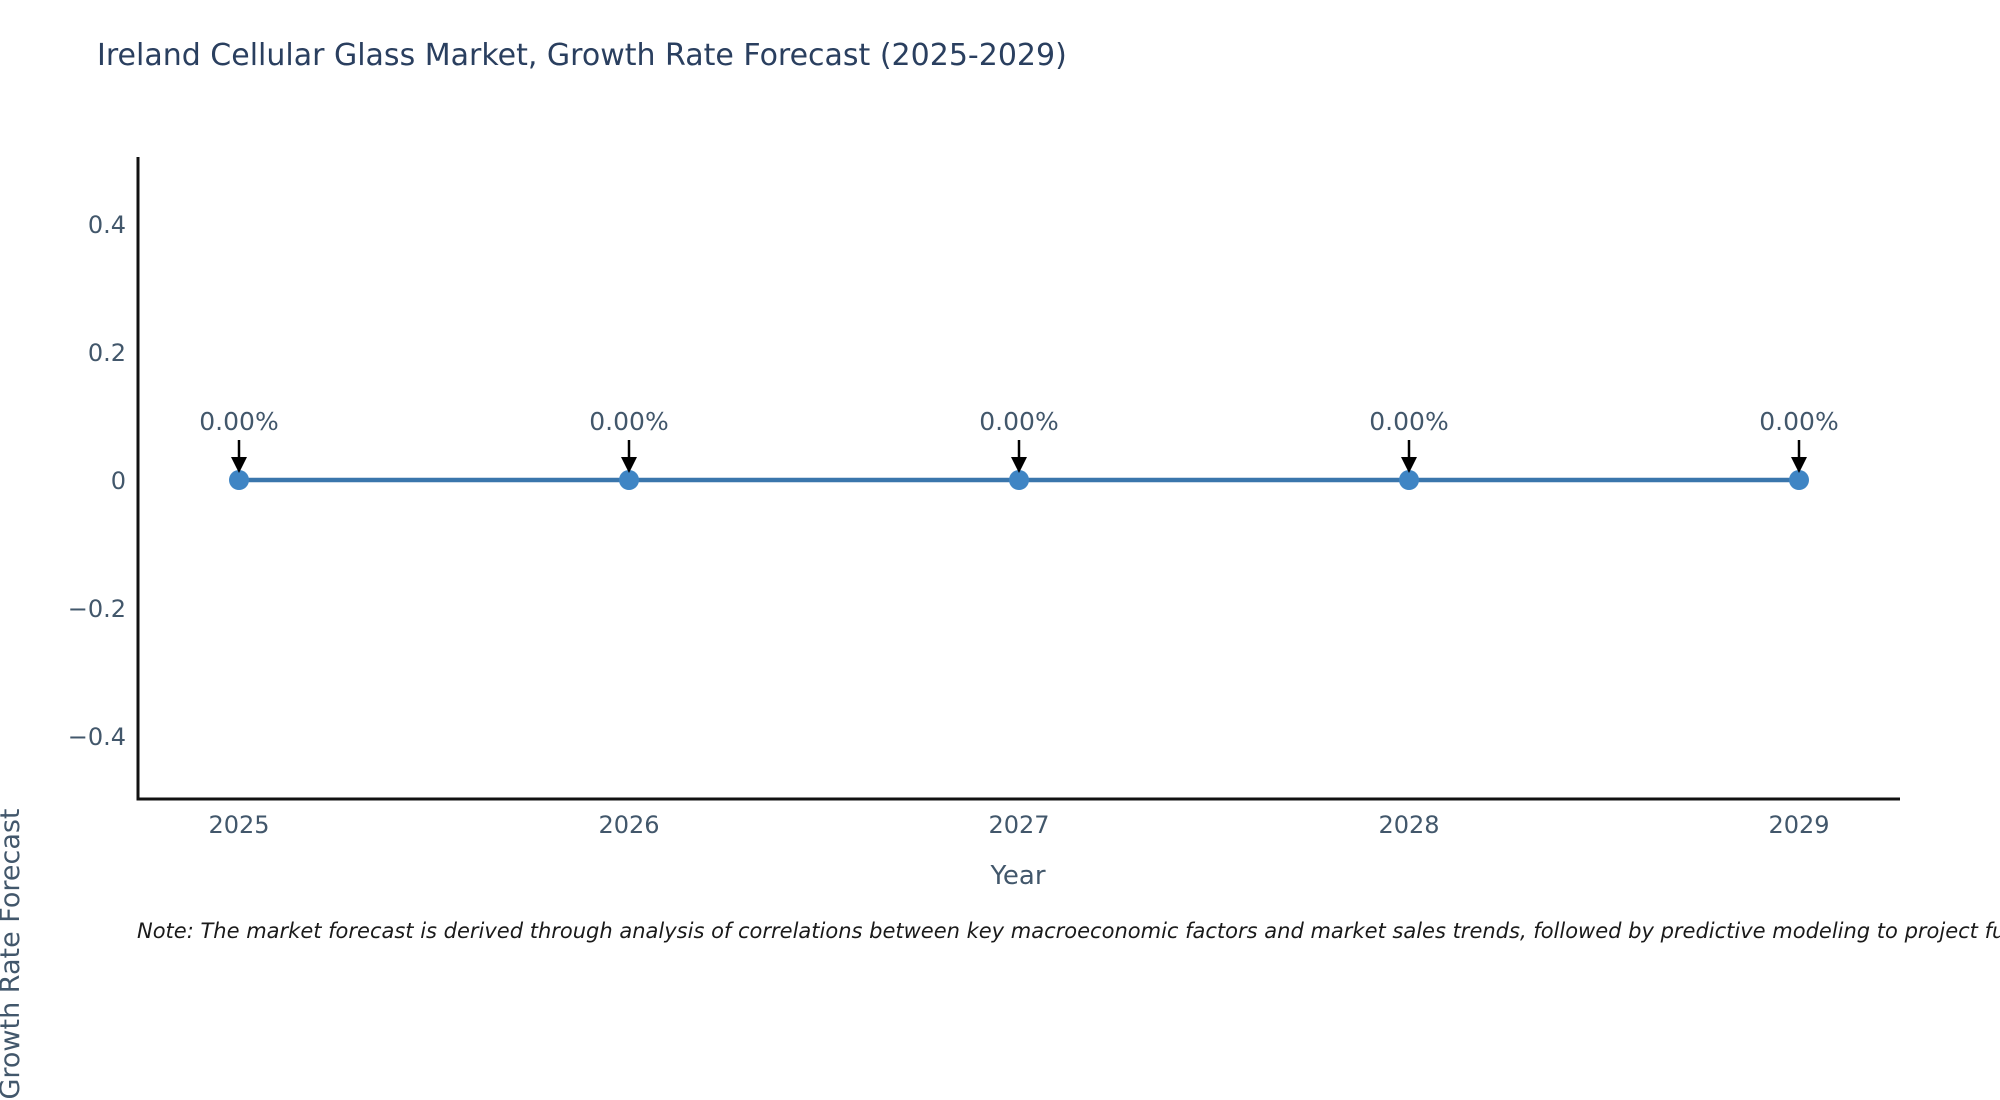 This screenshot has height=1100, width=2000. I want to click on x-tick-label: 2028, so click(1408, 825).